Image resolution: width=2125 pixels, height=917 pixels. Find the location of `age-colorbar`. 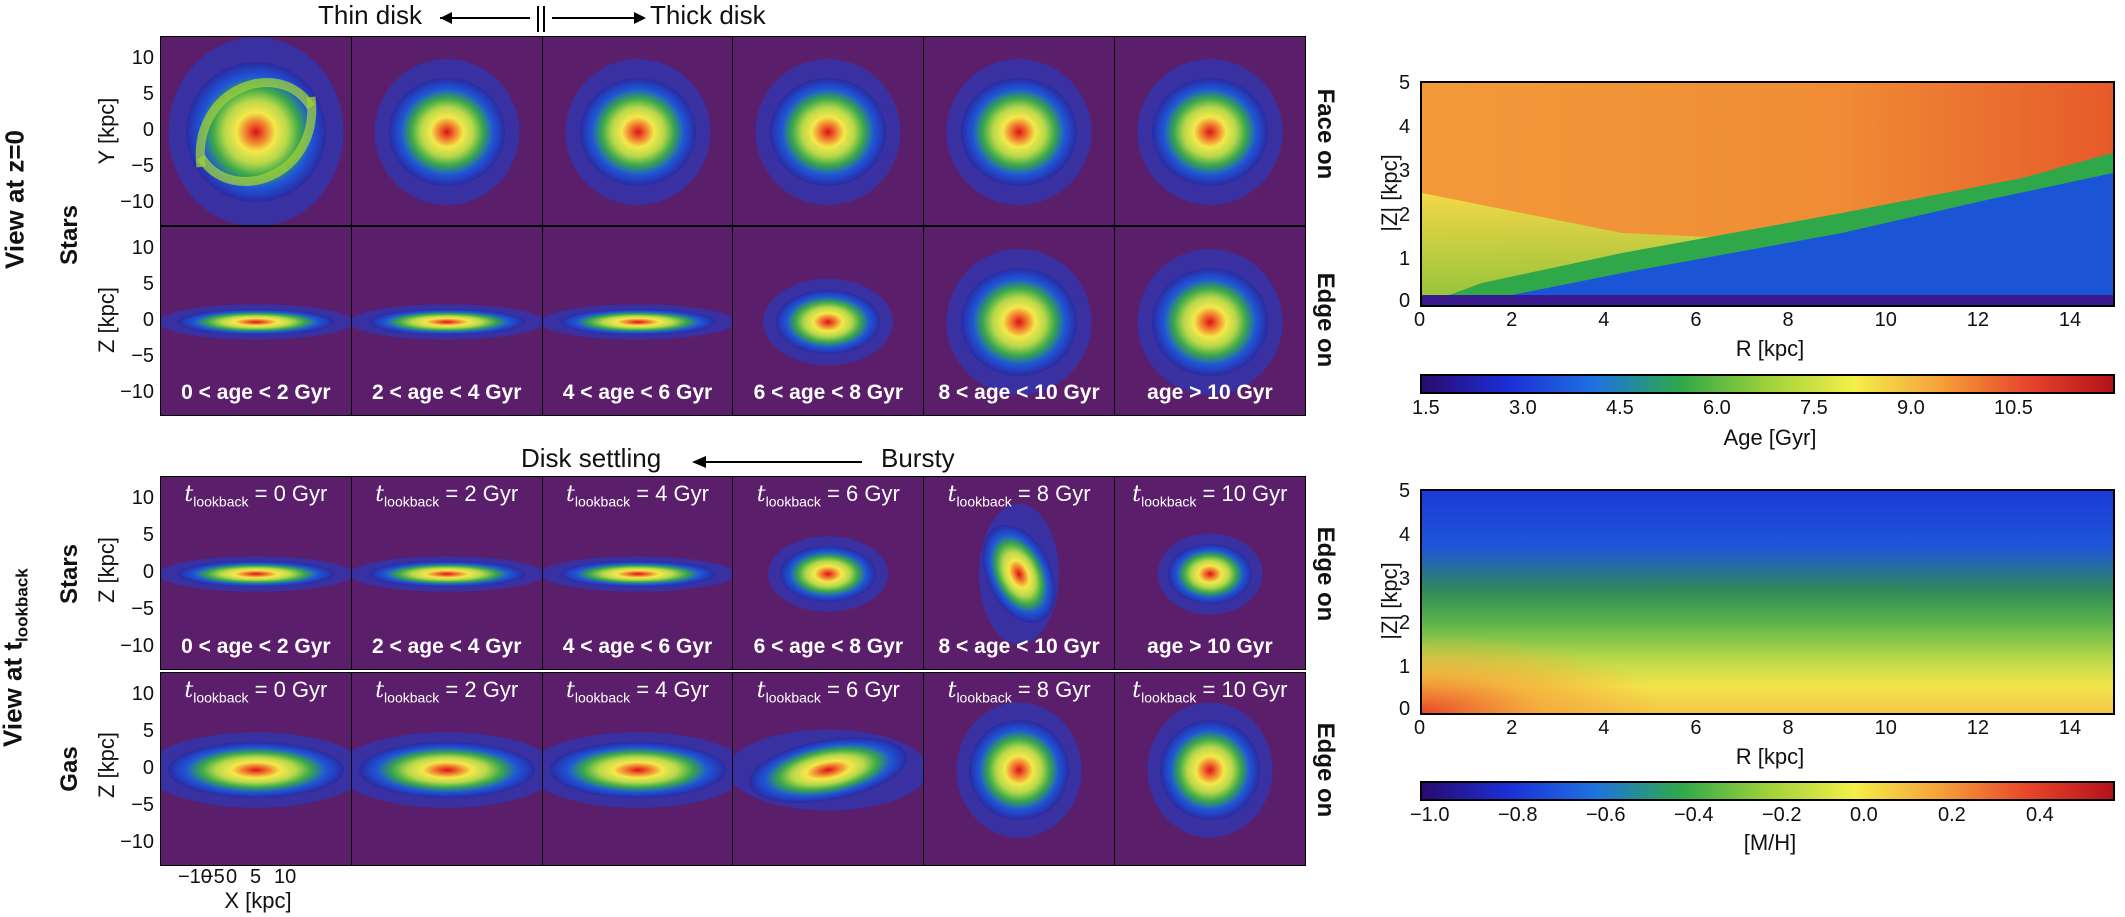

age-colorbar is located at coordinates (1767, 384).